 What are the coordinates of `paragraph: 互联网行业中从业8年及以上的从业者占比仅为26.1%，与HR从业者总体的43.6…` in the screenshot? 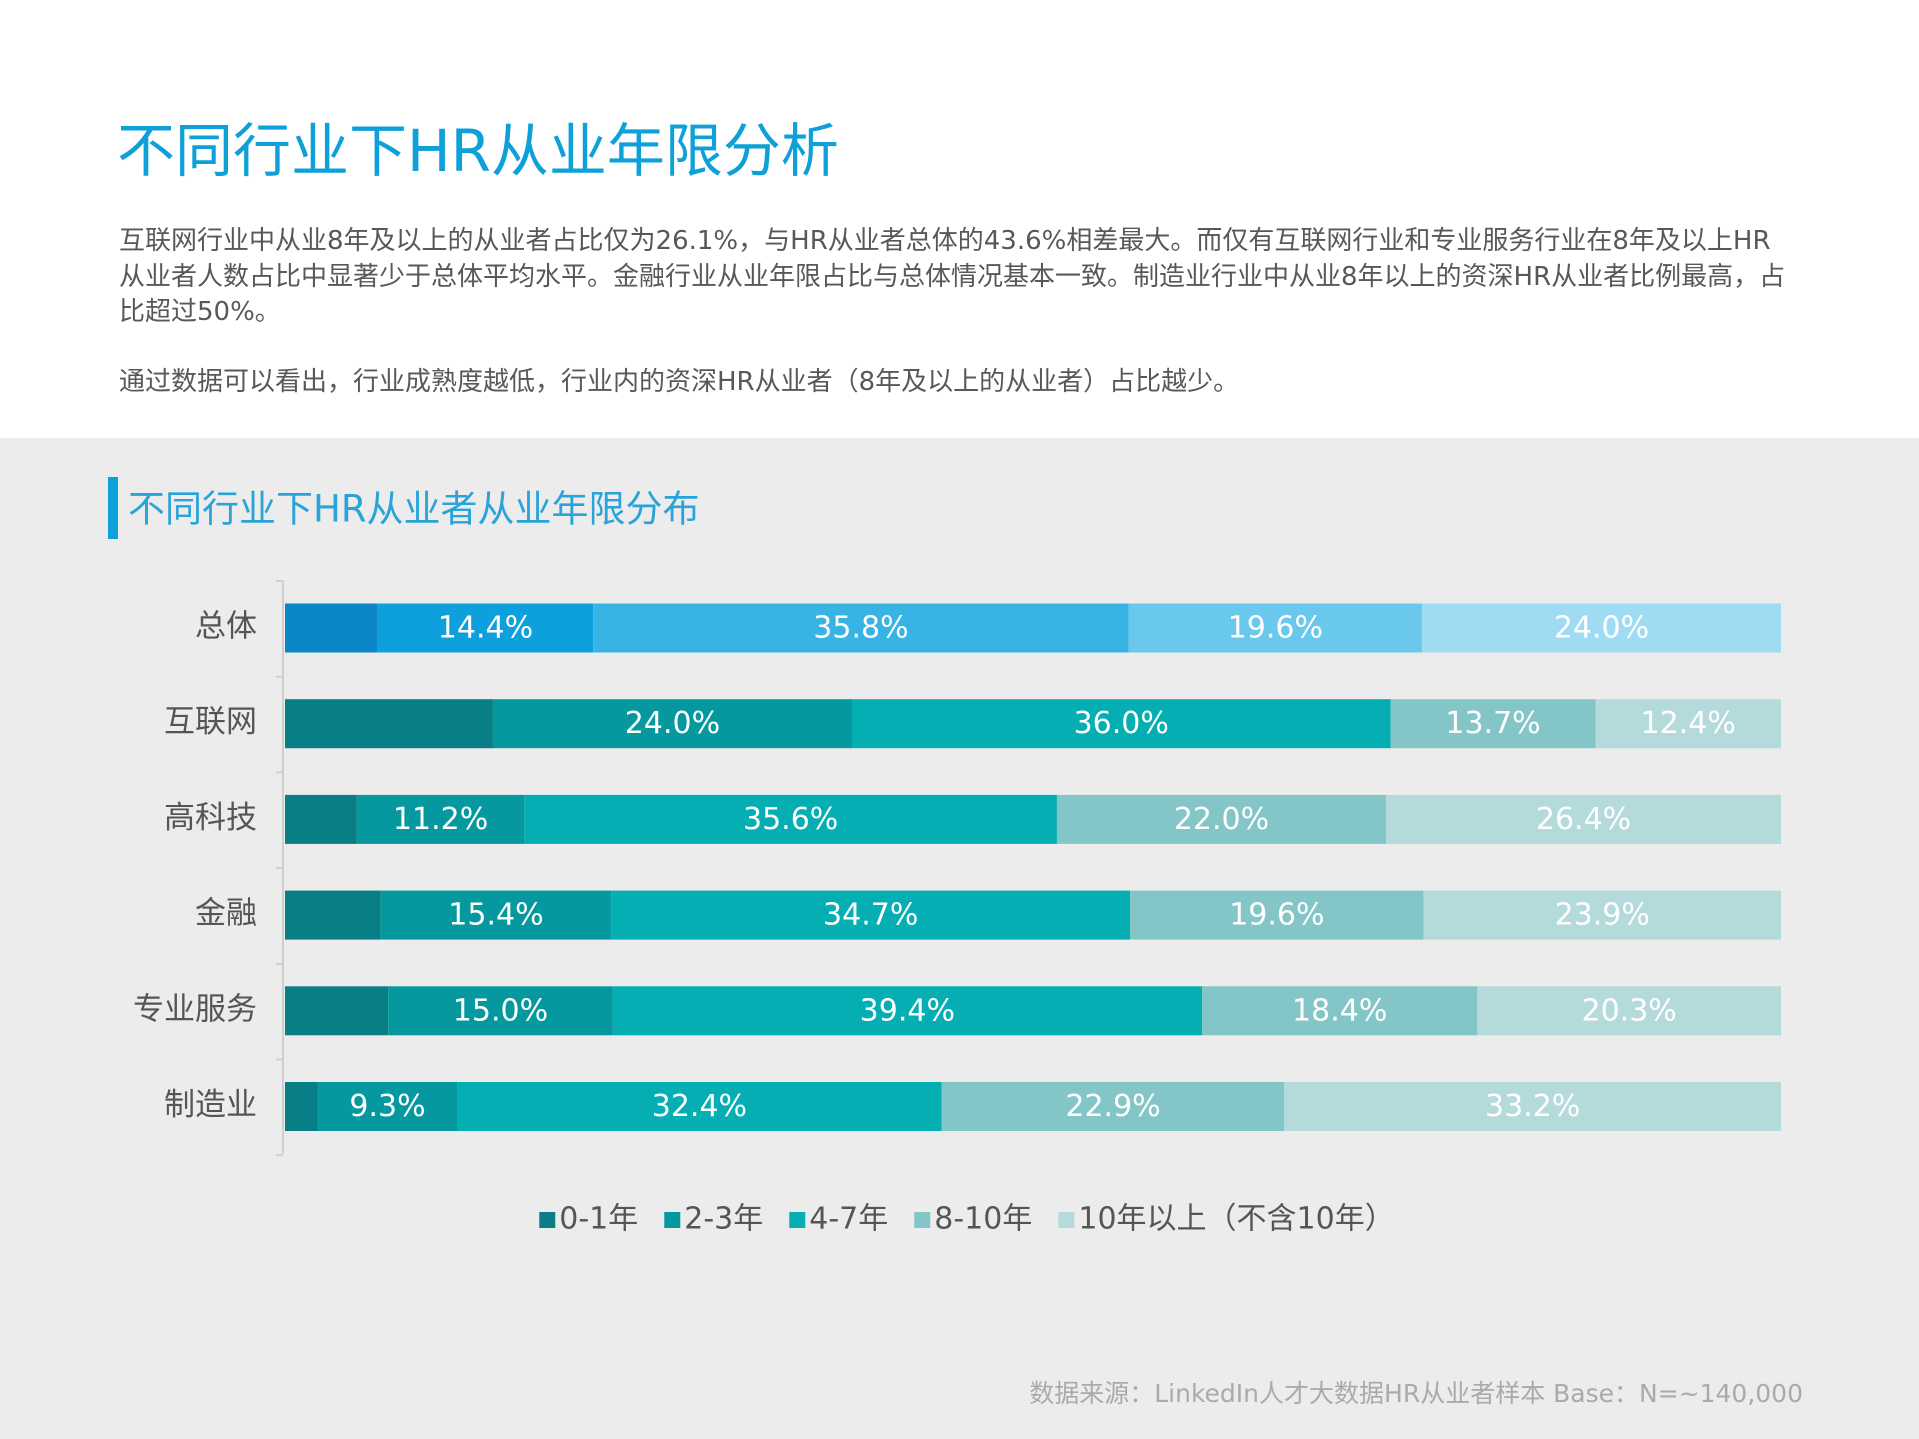 It's located at (952, 276).